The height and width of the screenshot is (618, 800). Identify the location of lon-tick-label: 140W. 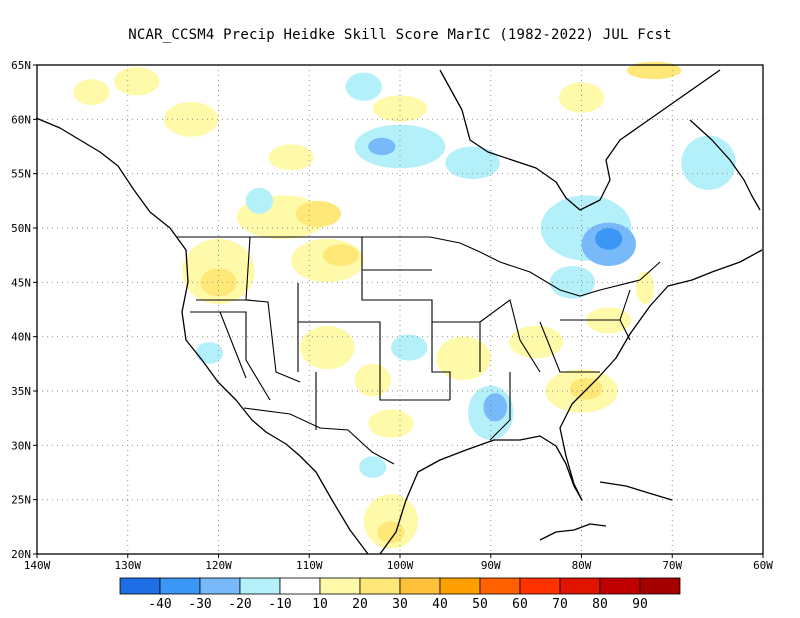
(37, 565).